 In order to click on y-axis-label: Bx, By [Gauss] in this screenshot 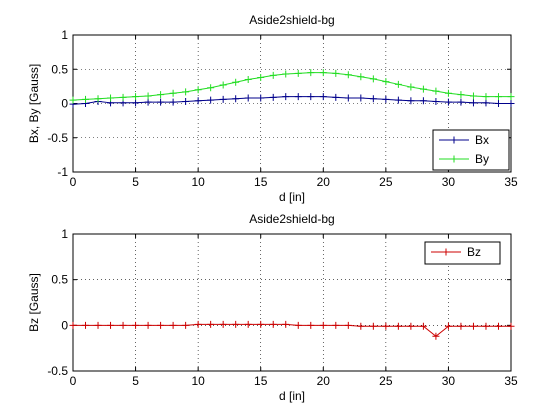, I will do `click(34, 103)`.